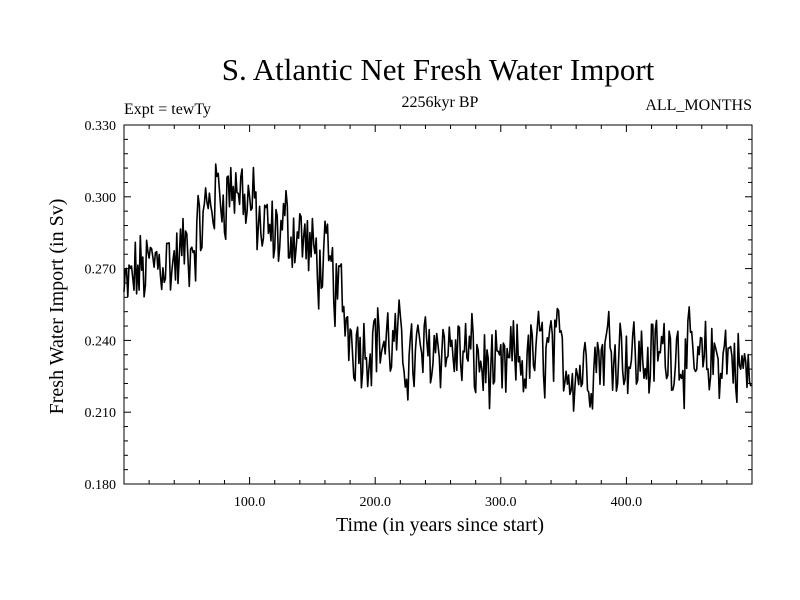  I want to click on chart-subtitle: 2256kyr BP, so click(440, 102).